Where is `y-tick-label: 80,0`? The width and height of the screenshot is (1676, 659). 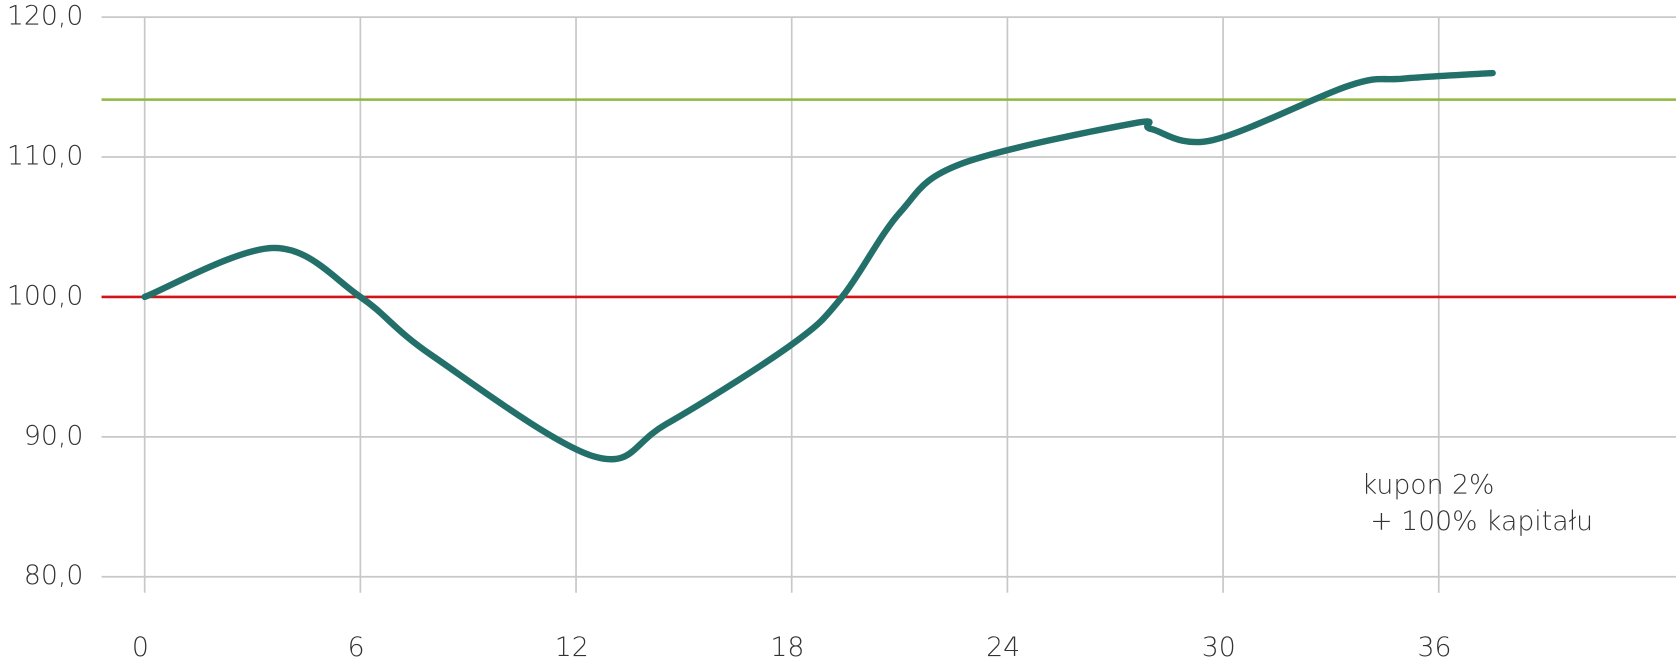 y-tick-label: 80,0 is located at coordinates (53, 575).